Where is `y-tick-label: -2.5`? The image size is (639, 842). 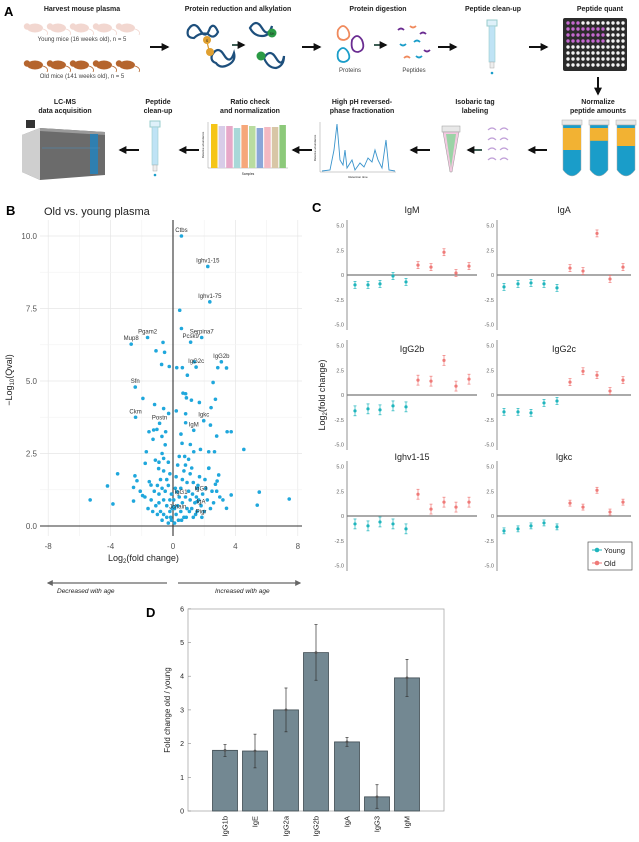 y-tick-label: -2.5 is located at coordinates (489, 301).